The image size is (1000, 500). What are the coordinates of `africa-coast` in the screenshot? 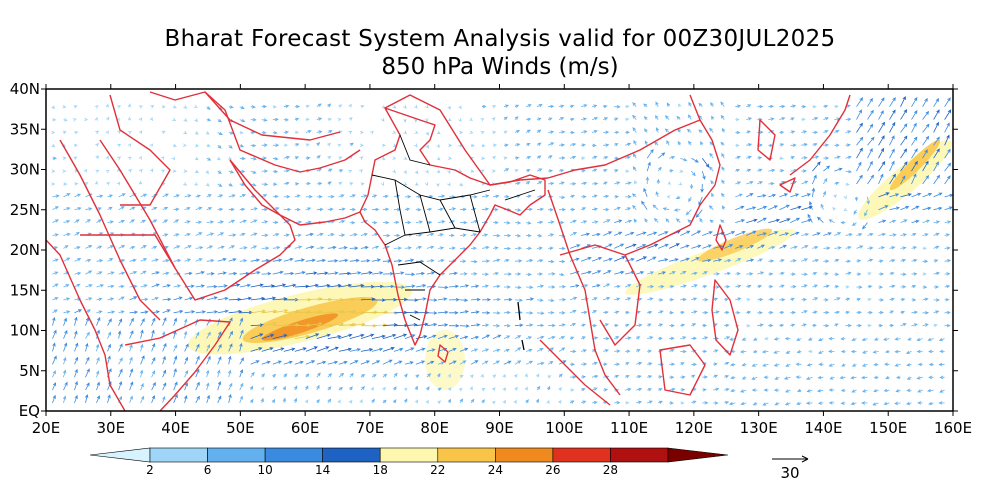 It's located at (86, 325).